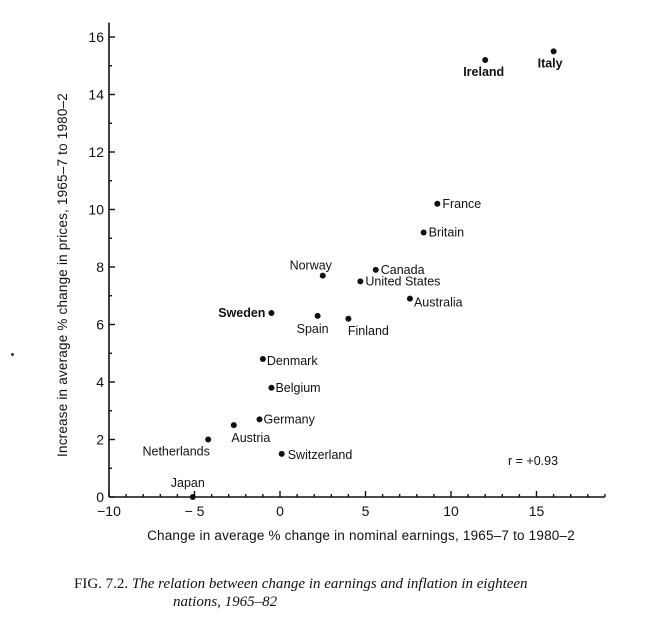 The width and height of the screenshot is (649, 631). What do you see at coordinates (280, 511) in the screenshot?
I see `x-tick-label: 0` at bounding box center [280, 511].